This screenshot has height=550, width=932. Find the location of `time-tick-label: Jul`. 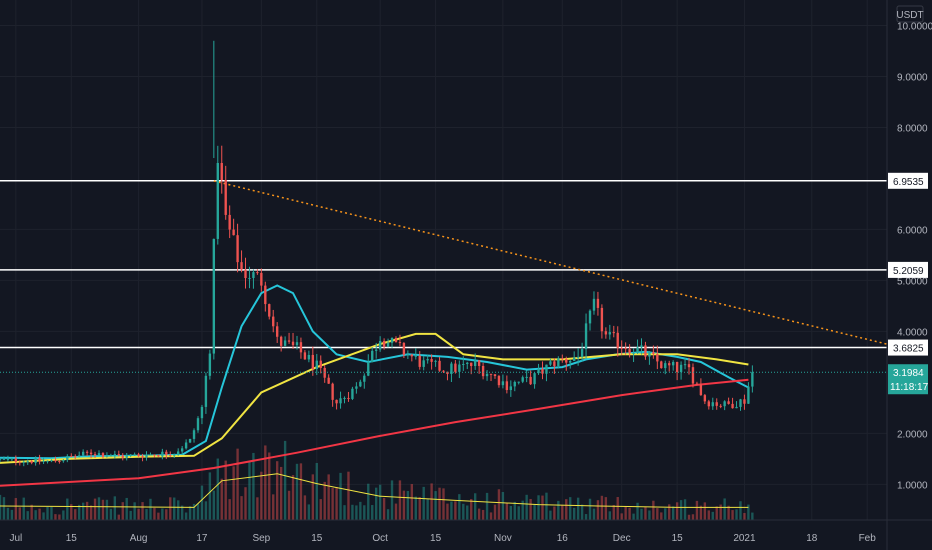

time-tick-label: Jul is located at coordinates (15, 538).